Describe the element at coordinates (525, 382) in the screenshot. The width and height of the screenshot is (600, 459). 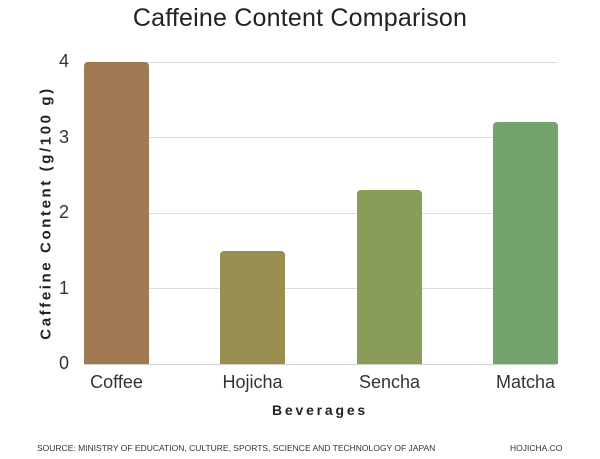
I see `x-tick-matcha: Matcha` at that location.